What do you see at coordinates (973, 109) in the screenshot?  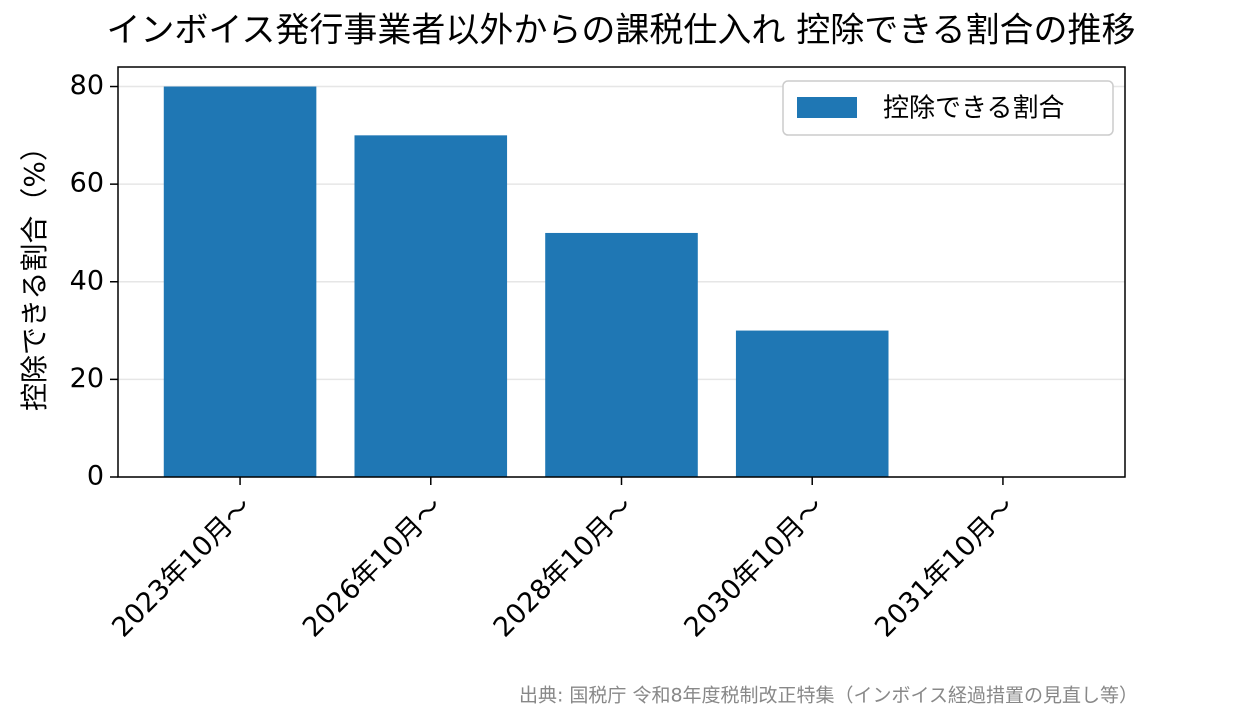 I see `legend-label: 控除できる割合` at bounding box center [973, 109].